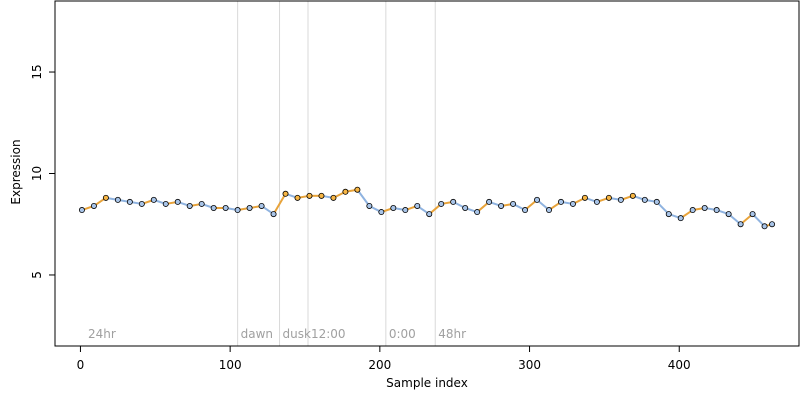 The image size is (800, 400). I want to click on x-axis: 0 100 200 300 400, so click(384, 358).